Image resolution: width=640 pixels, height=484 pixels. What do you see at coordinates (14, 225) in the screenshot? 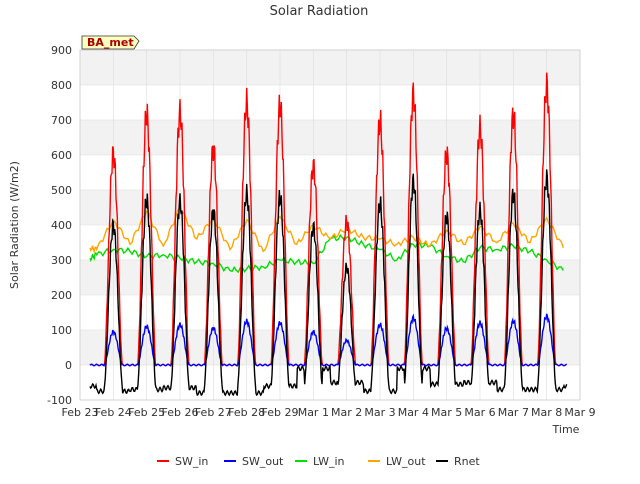
I see `y-axis-label: Solar Radiation (W/m2)` at bounding box center [14, 225].